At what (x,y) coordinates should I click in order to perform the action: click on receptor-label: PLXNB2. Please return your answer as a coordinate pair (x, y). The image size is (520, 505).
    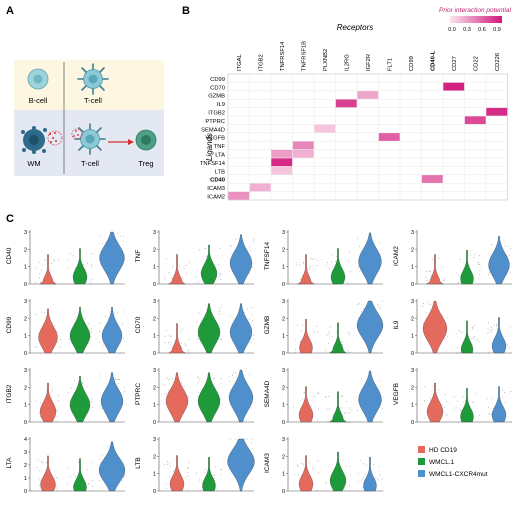
    Looking at the image, I should click on (326, 60).